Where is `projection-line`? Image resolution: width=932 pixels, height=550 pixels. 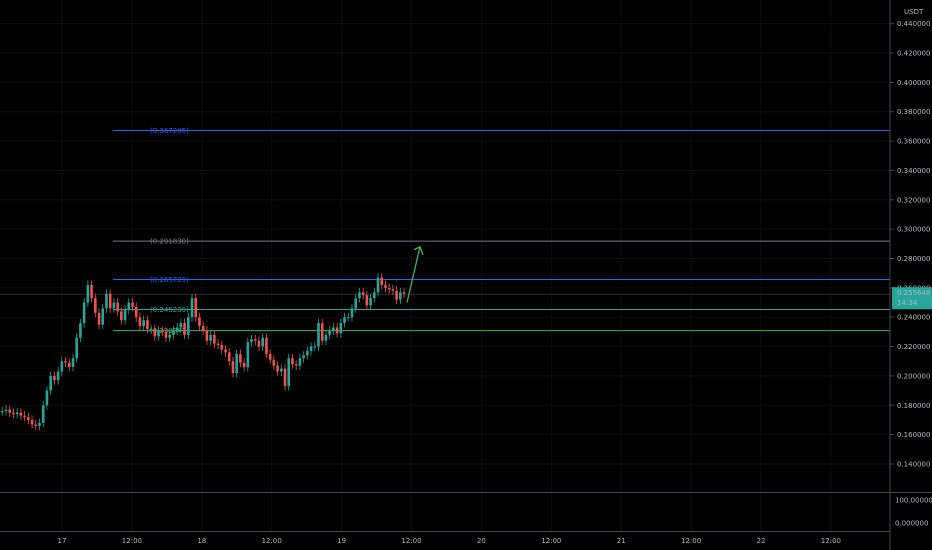
projection-line is located at coordinates (413, 274).